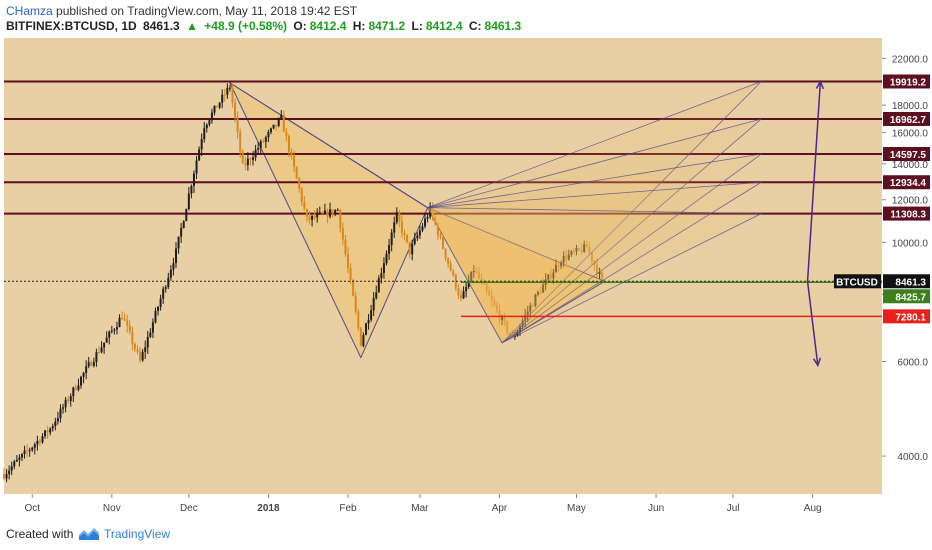  I want to click on x-tick-label: Apr, so click(500, 508).